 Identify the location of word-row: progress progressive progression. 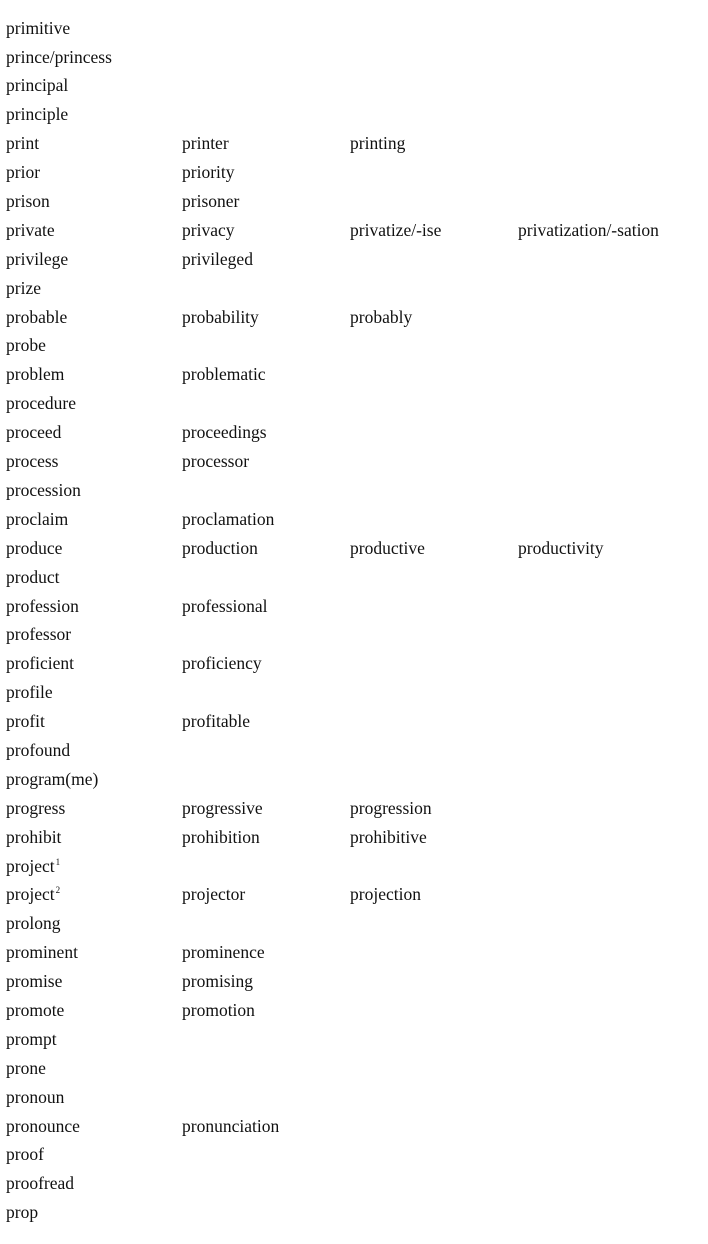
(356, 808).